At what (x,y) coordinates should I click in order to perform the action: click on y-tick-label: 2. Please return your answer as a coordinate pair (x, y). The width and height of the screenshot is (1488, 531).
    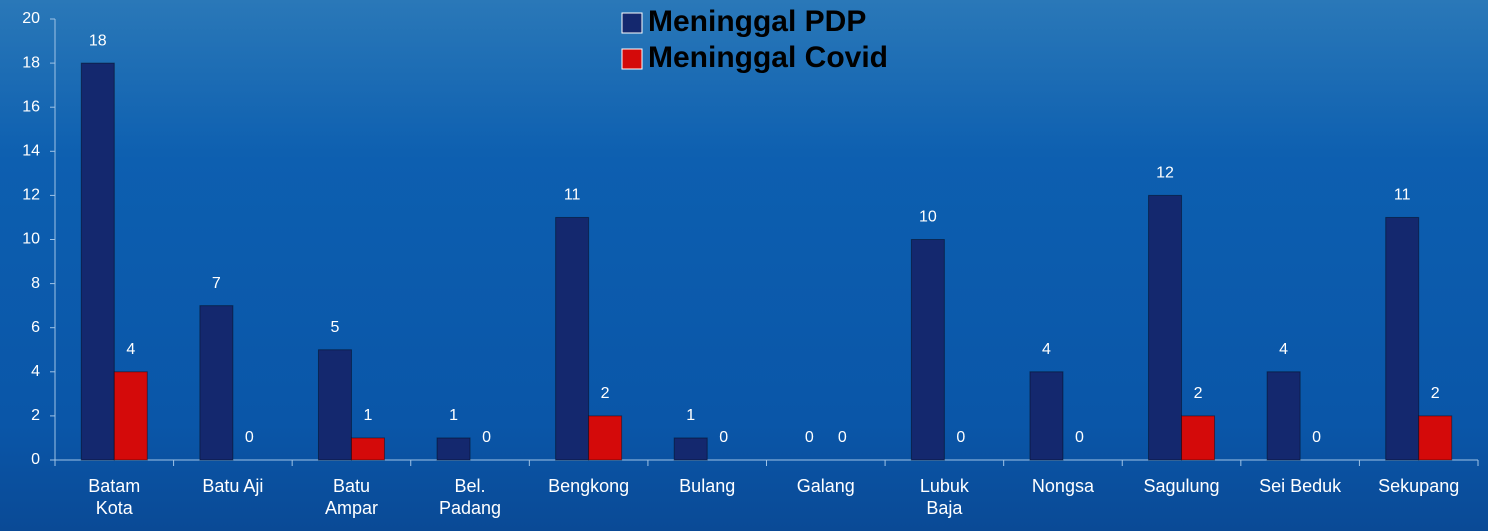
    Looking at the image, I should click on (35, 415).